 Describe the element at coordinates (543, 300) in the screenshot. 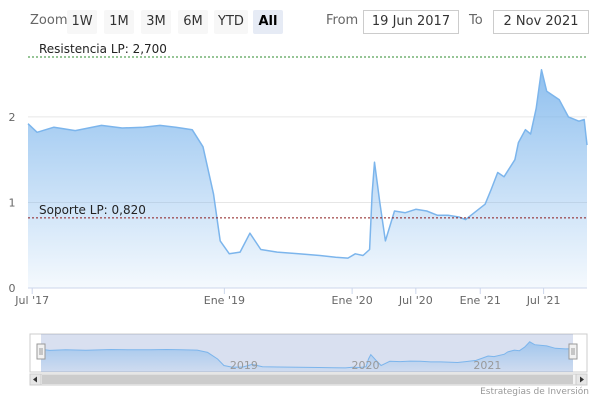

I see `x-tick-label: Jul '21` at that location.